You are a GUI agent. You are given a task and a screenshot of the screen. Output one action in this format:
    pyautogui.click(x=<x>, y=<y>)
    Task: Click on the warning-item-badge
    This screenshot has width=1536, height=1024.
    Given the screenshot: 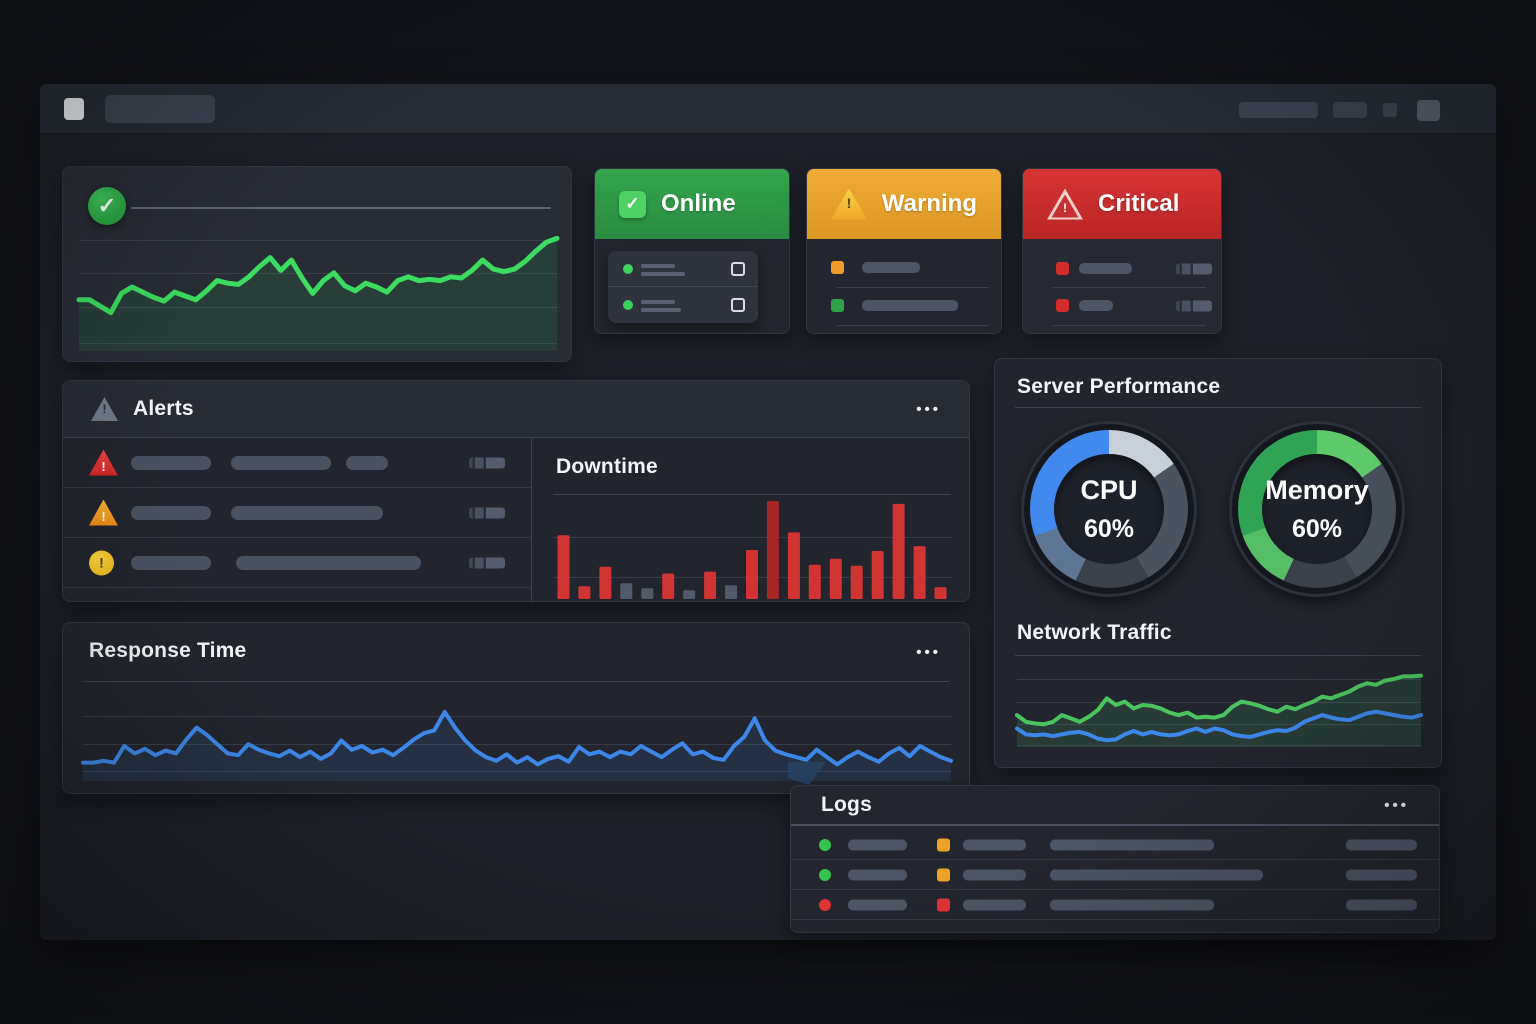 What is the action you would take?
    pyautogui.click(x=837, y=267)
    